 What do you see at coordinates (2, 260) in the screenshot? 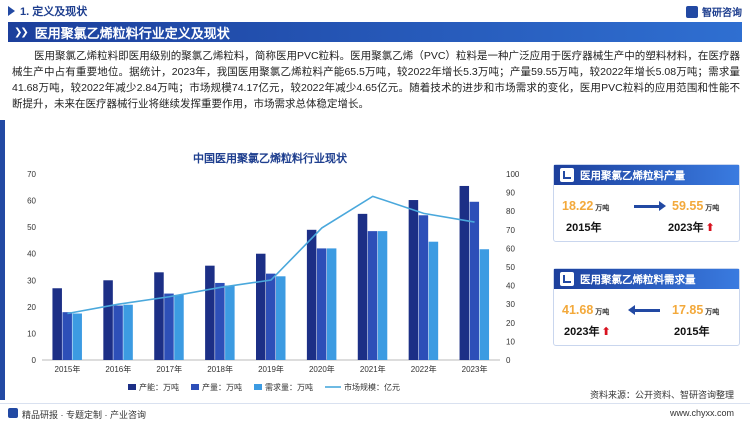
I see `left-accent-bar` at bounding box center [2, 260].